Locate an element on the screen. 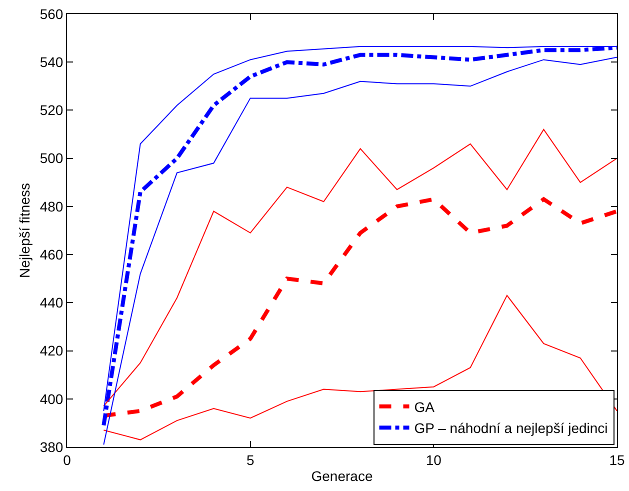  x-axis-title: Generace is located at coordinates (342, 476).